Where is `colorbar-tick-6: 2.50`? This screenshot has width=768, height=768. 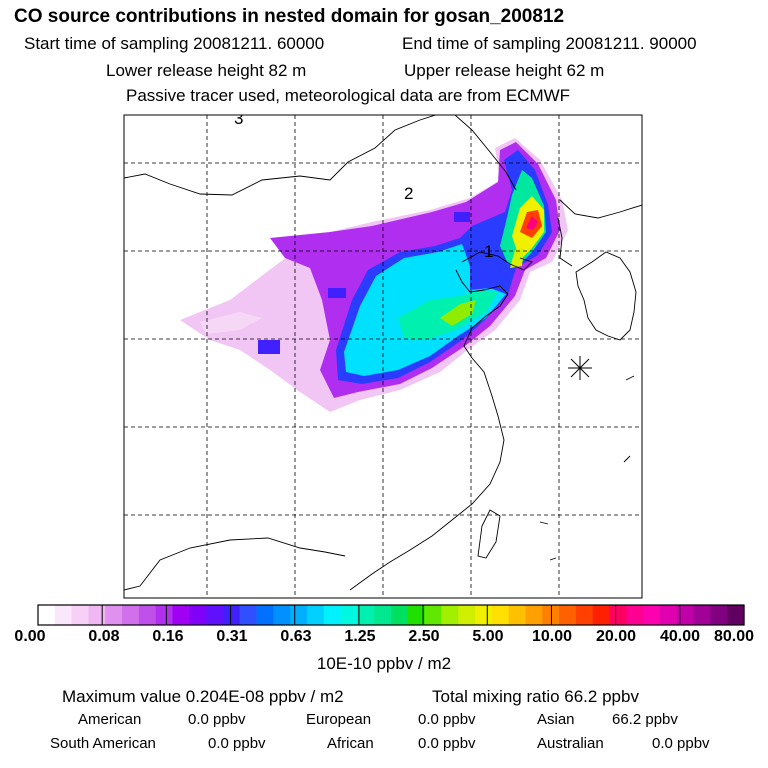 colorbar-tick-6: 2.50 is located at coordinates (424, 636).